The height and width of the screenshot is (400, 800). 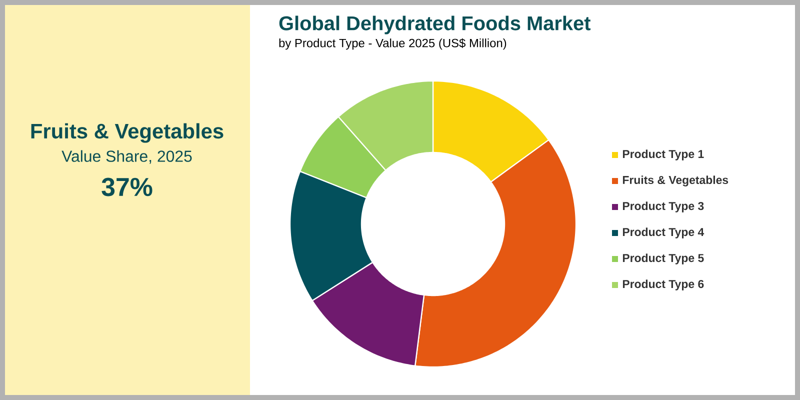 I want to click on legend-label: Fruits & Vegetables, so click(x=675, y=181).